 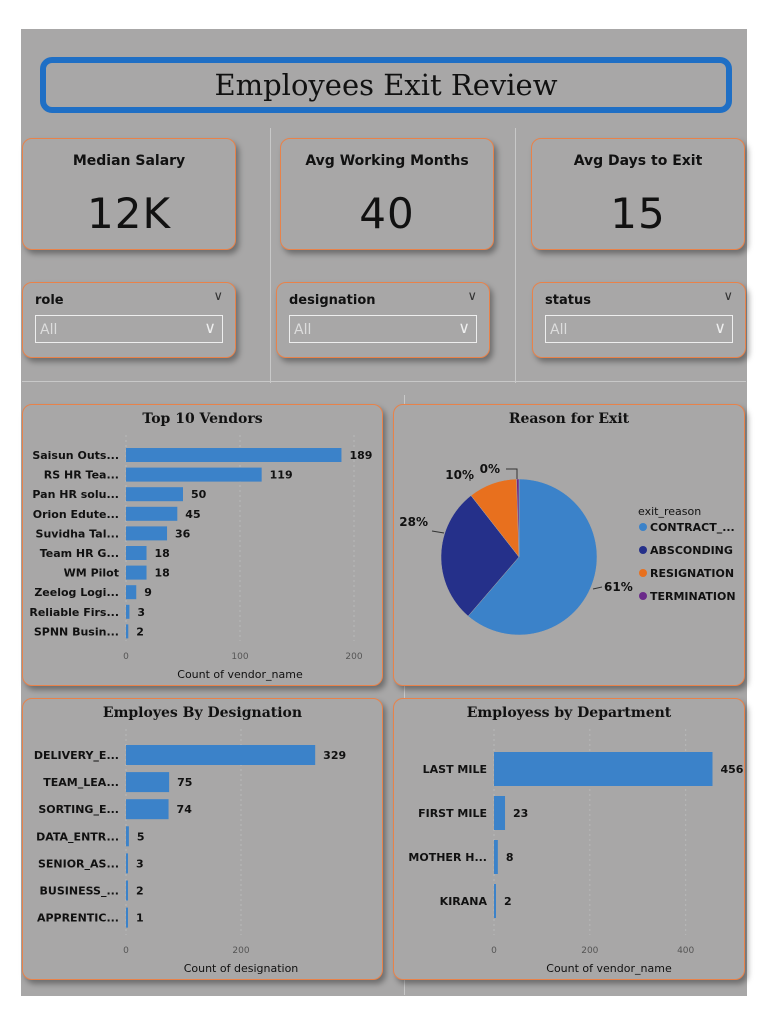 What do you see at coordinates (129, 194) in the screenshot?
I see `kpi-card-median-salary: Median Salary 12K` at bounding box center [129, 194].